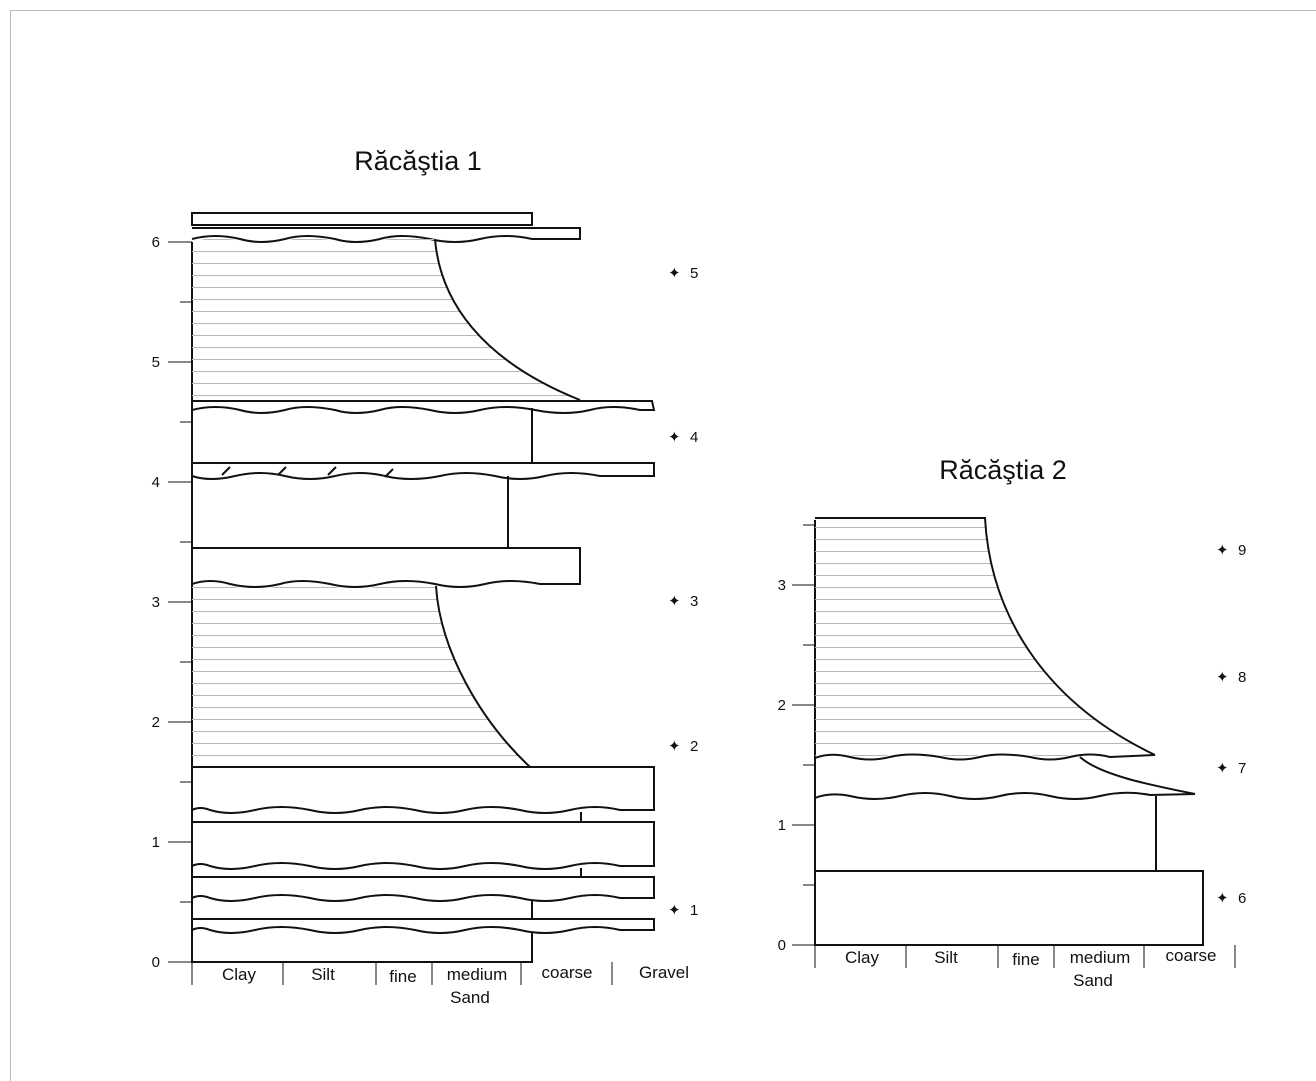  I want to click on grain-curve-lower, so click(483, 676).